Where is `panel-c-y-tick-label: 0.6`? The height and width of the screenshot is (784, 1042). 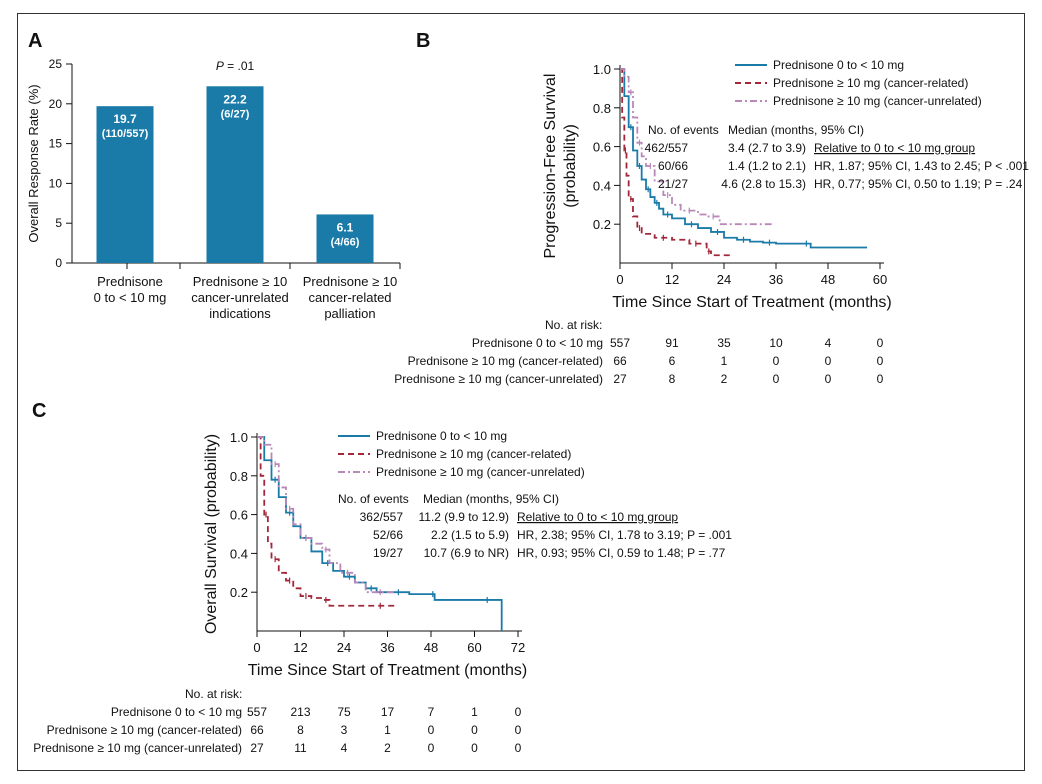 panel-c-y-tick-label: 0.6 is located at coordinates (239, 515).